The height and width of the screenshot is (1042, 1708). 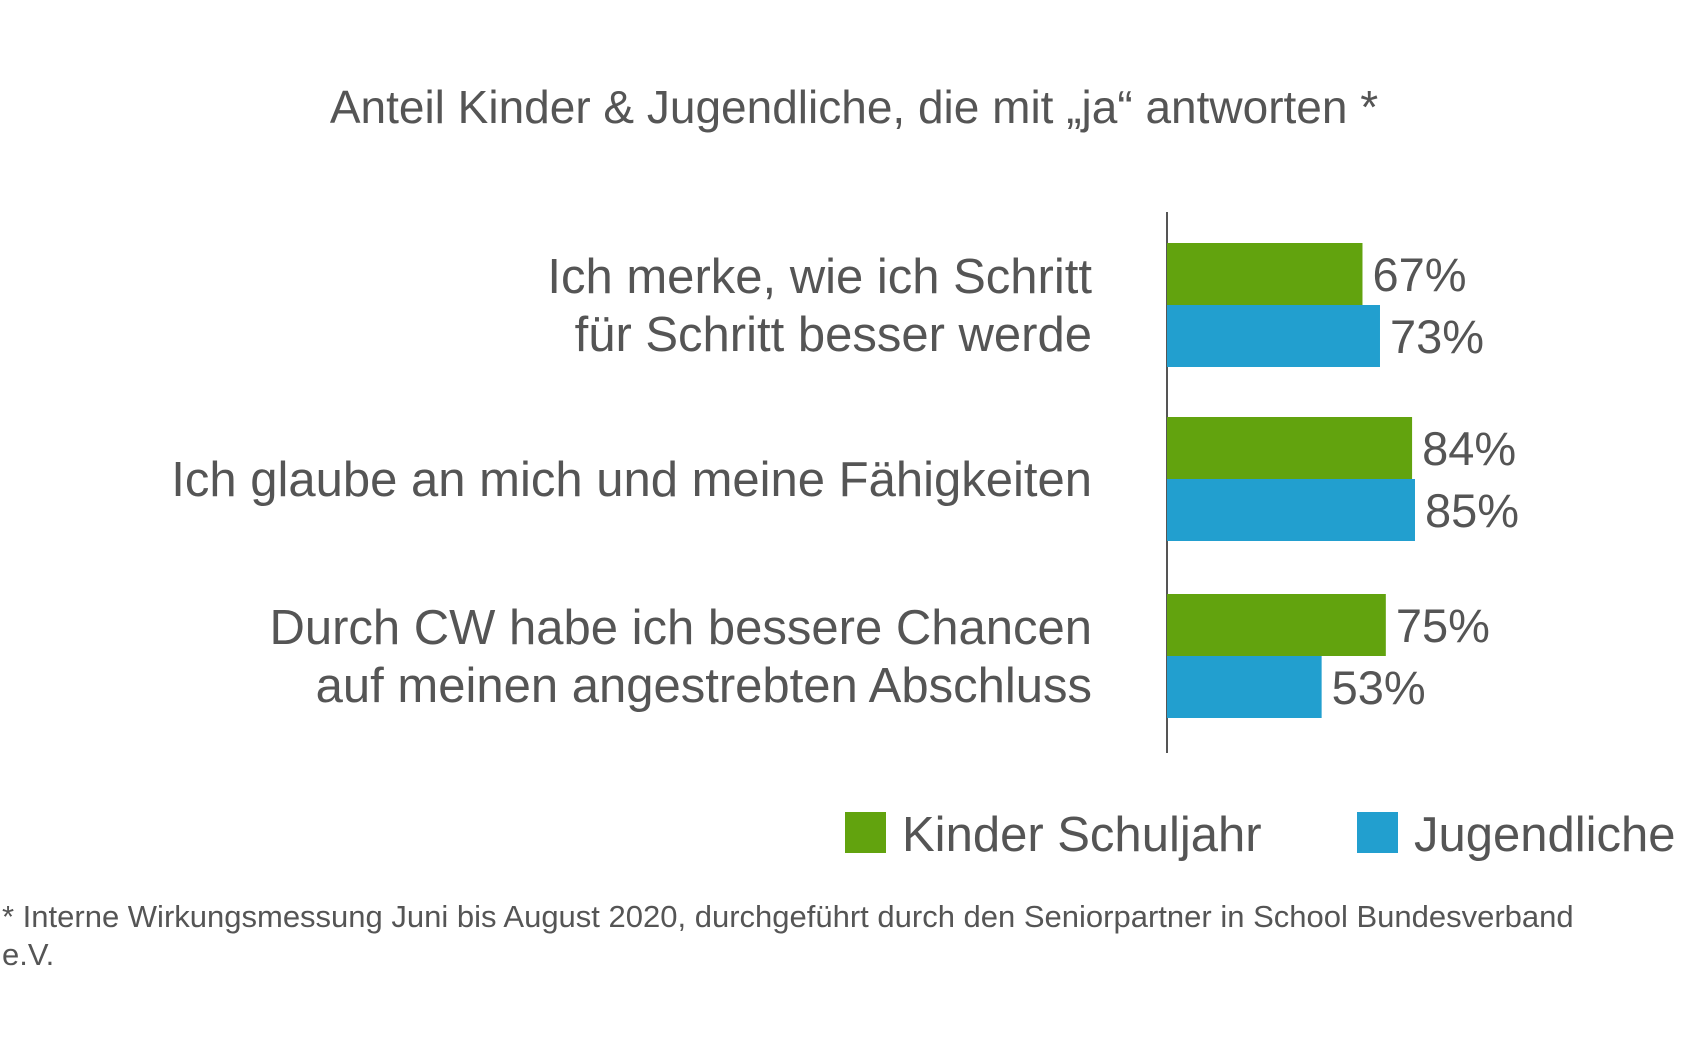 I want to click on legend-label-kinder: Kinder Schuljahr, so click(x=1082, y=835).